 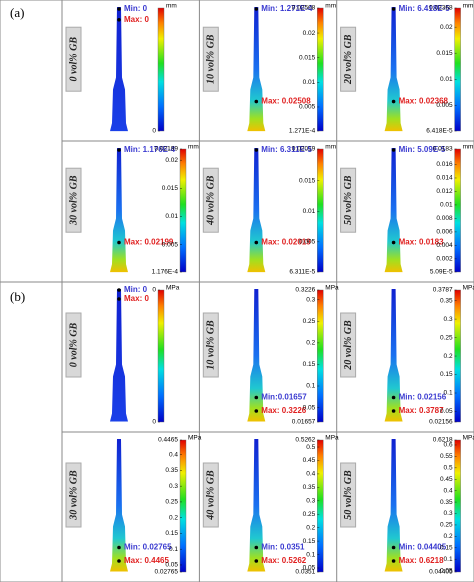 What do you see at coordinates (441, 272) in the screenshot?
I see `scale-label: 5.09E-5` at bounding box center [441, 272].